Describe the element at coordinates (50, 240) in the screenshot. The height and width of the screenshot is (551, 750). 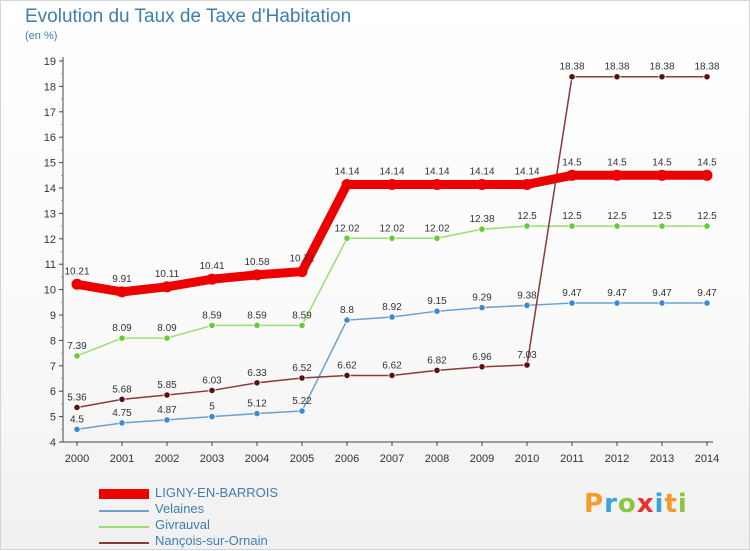
I see `y-tick-label: 12` at that location.